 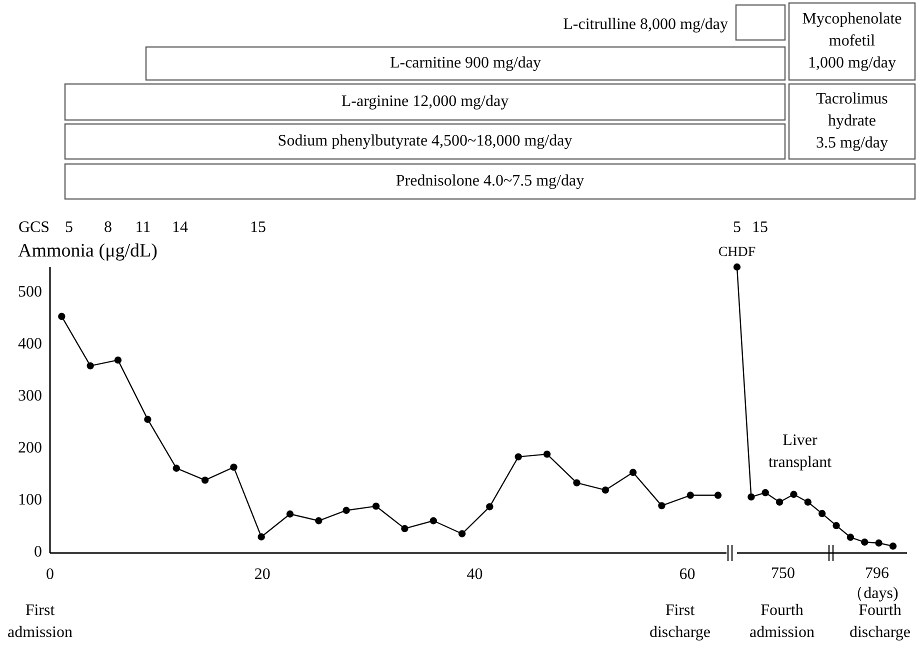 I want to click on x-tick-label: 20, so click(x=262, y=574).